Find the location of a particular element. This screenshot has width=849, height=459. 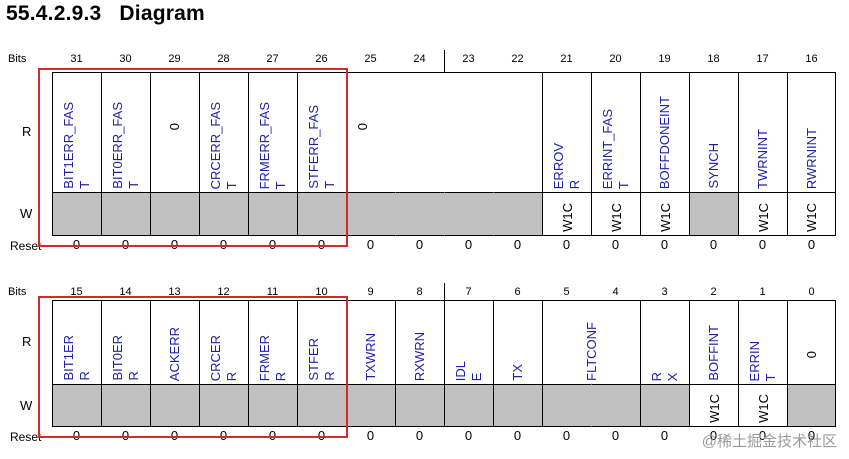

field-lower-6: TXWRN is located at coordinates (370, 342).